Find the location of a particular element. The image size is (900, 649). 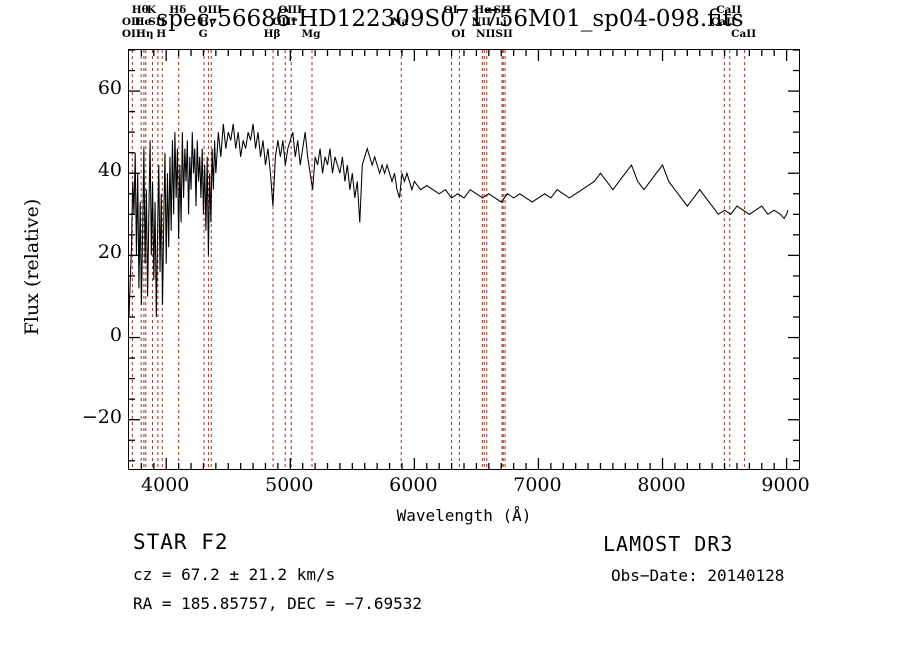

redshift-velocity-label: cz = 67.2 ± 21.2 km/s is located at coordinates (234, 574).